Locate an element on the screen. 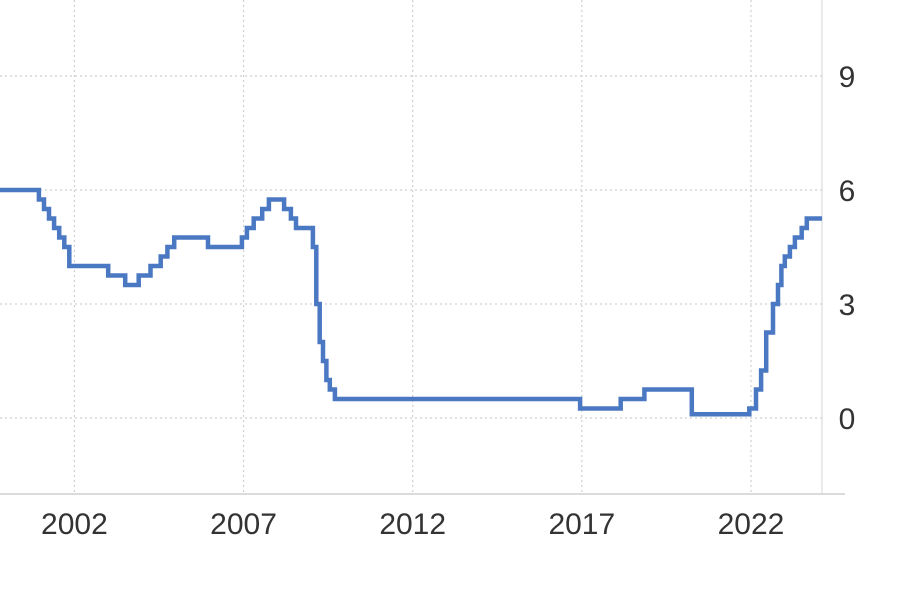 This screenshot has width=901, height=600. y-tick-label: 3 is located at coordinates (847, 305).